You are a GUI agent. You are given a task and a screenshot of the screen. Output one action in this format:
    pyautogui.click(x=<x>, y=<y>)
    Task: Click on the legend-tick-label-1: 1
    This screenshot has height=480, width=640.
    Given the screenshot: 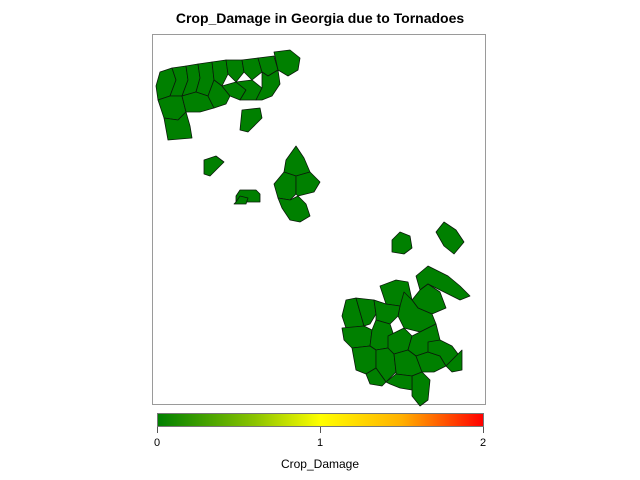 What is the action you would take?
    pyautogui.click(x=320, y=443)
    